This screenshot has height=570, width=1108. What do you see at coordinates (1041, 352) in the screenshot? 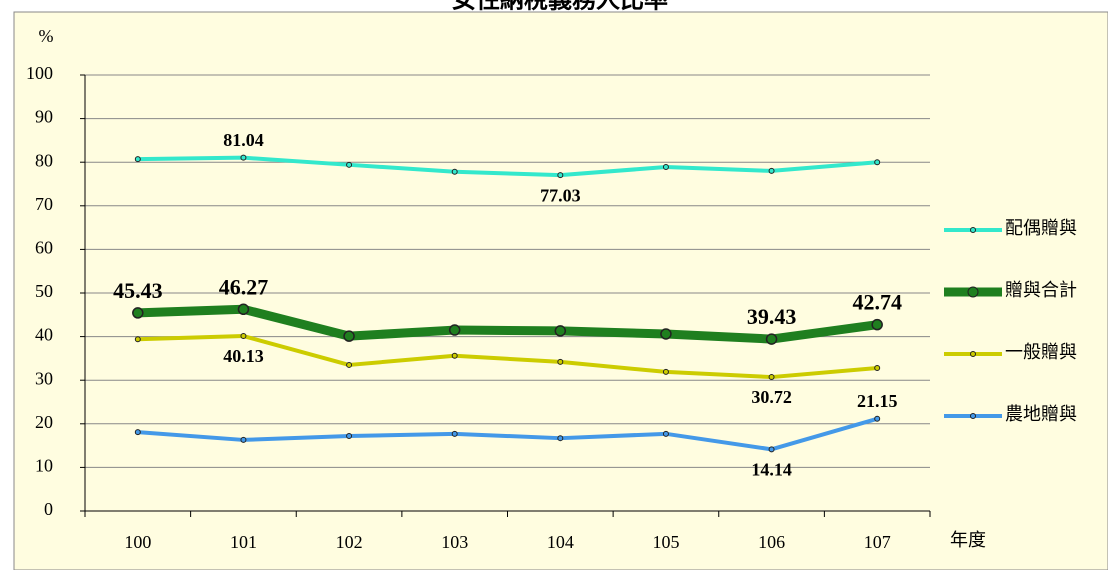
I see `legend-label: 一般贈與` at bounding box center [1041, 352].